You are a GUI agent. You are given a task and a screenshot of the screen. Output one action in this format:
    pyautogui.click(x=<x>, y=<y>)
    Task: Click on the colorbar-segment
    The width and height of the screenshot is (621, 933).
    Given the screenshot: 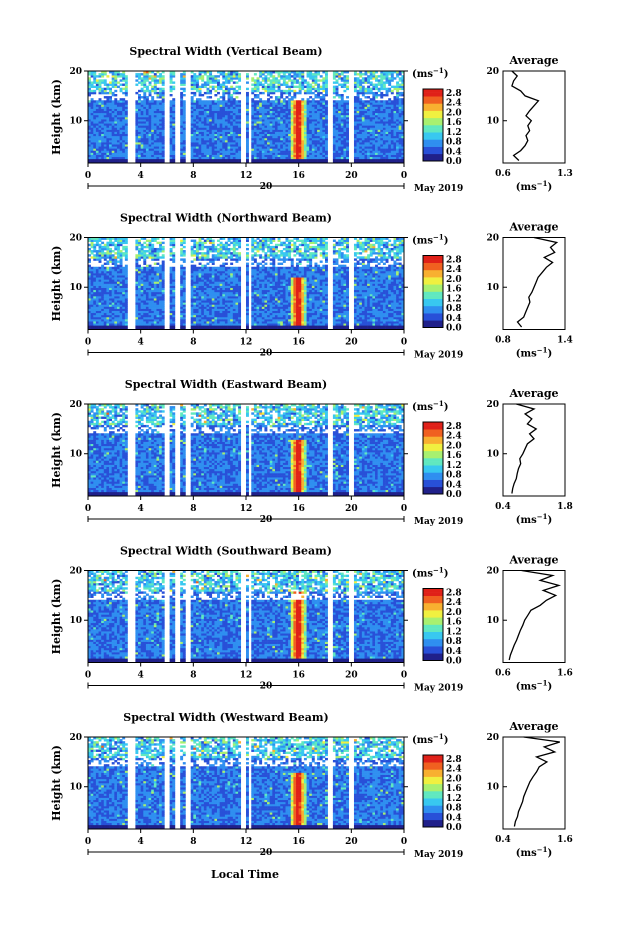 What is the action you would take?
    pyautogui.click(x=433, y=91)
    